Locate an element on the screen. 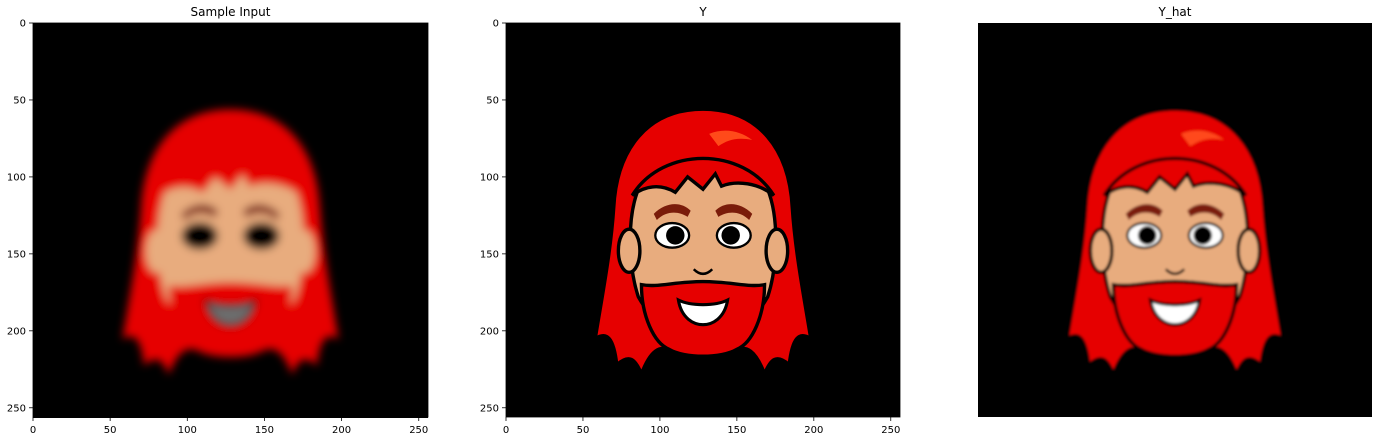 The image size is (1379, 441). panel-title: Sample Input is located at coordinates (230, 12).